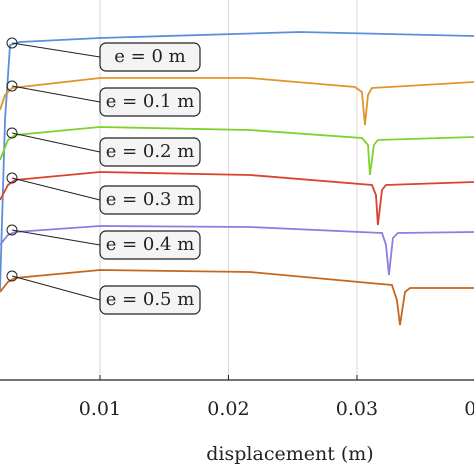 Image resolution: width=474 pixels, height=474 pixels. I want to click on x-tick-label: 0.03, so click(357, 409).